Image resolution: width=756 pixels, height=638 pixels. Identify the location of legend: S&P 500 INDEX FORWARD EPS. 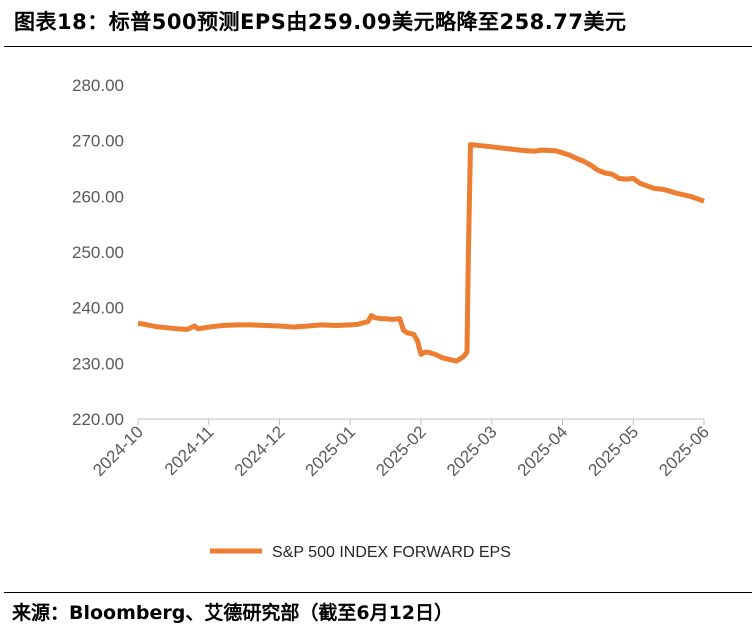
(360, 552).